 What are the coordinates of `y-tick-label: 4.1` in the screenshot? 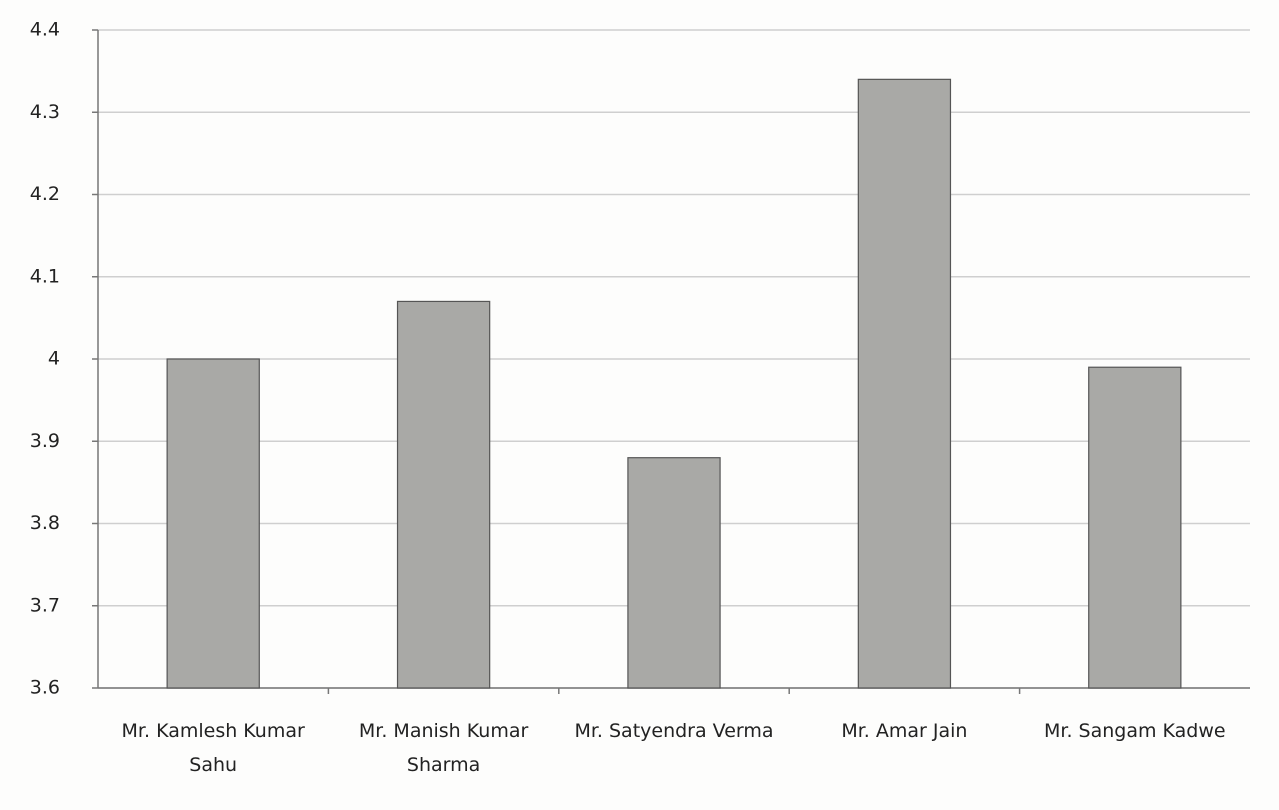 It's located at (45, 276).